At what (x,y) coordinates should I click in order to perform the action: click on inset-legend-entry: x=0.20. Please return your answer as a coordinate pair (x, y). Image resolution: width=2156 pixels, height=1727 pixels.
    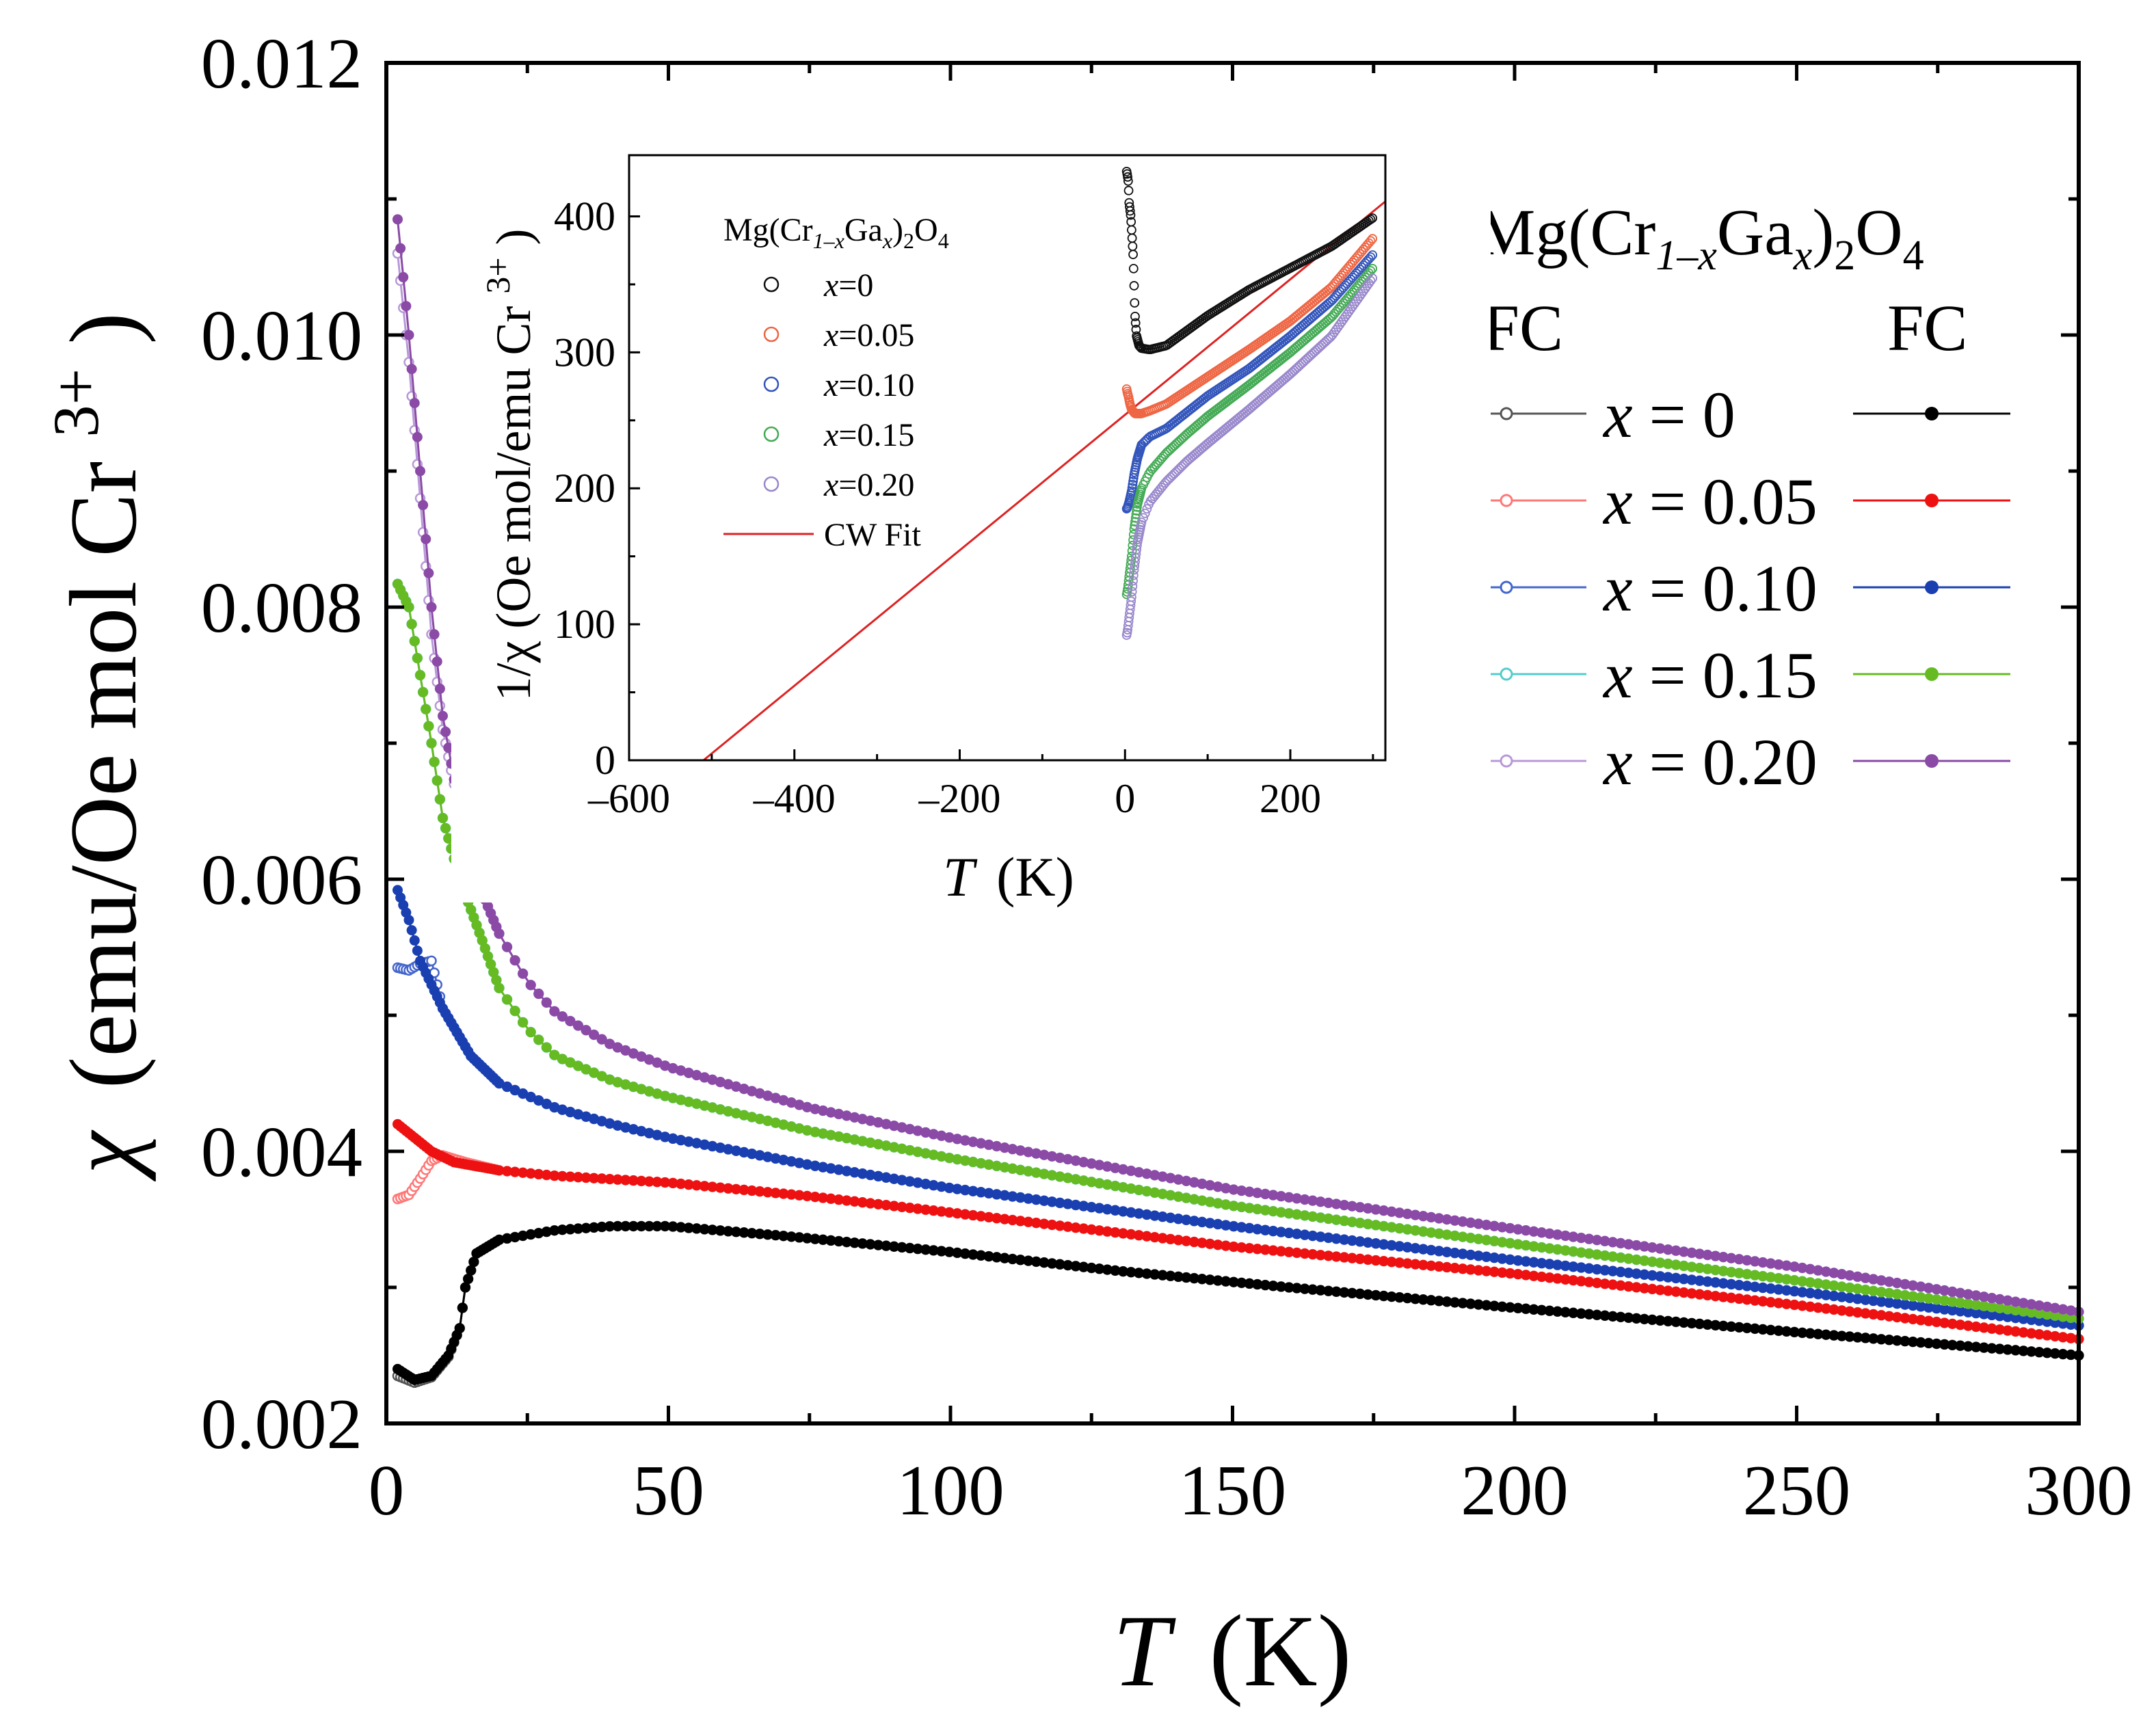
    Looking at the image, I should click on (839, 485).